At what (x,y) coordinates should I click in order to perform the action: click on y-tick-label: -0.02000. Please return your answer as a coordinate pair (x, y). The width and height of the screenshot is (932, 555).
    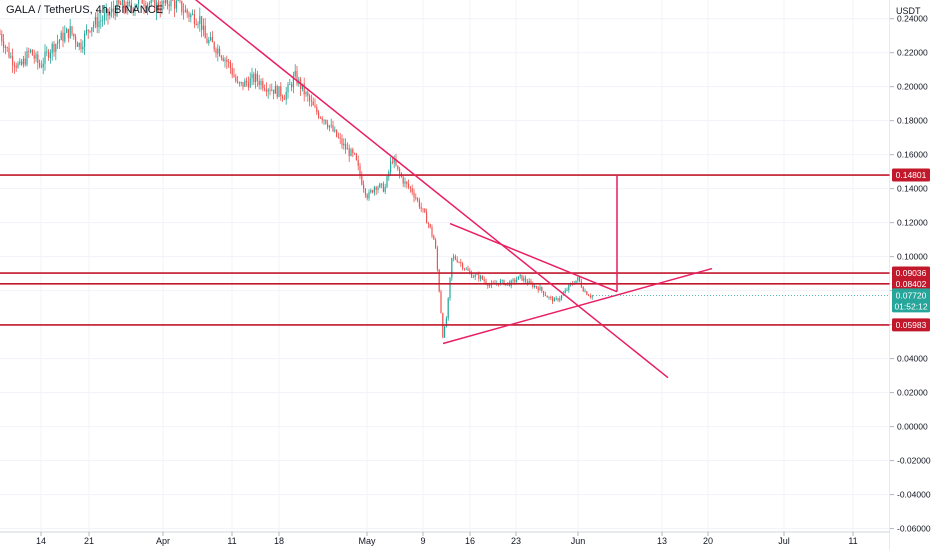
    Looking at the image, I should click on (914, 461).